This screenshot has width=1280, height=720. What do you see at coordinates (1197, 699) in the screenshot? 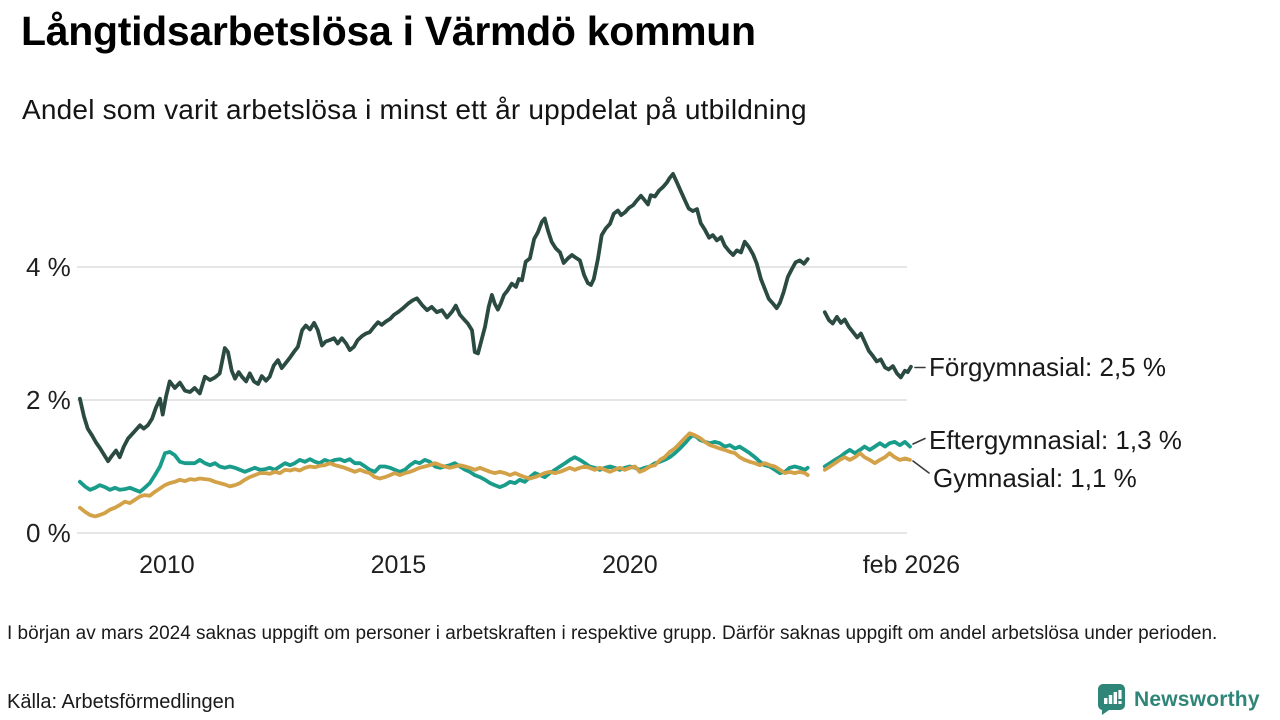
I see `newsworthy-wordmark: Newsworthy` at bounding box center [1197, 699].